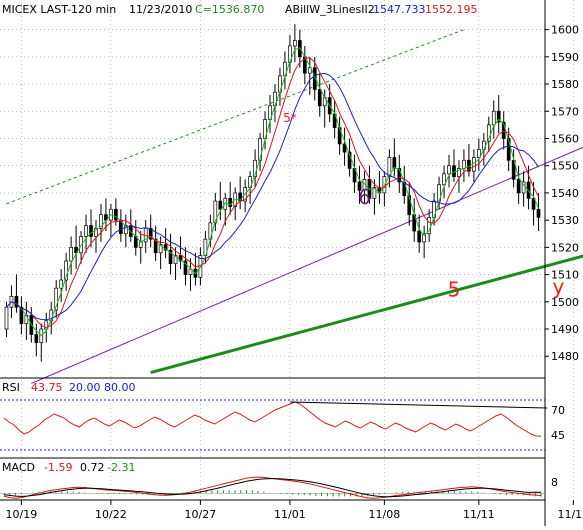 The width and height of the screenshot is (583, 530). Describe the element at coordinates (565, 138) in the screenshot. I see `price-tick-label: 1560` at that location.